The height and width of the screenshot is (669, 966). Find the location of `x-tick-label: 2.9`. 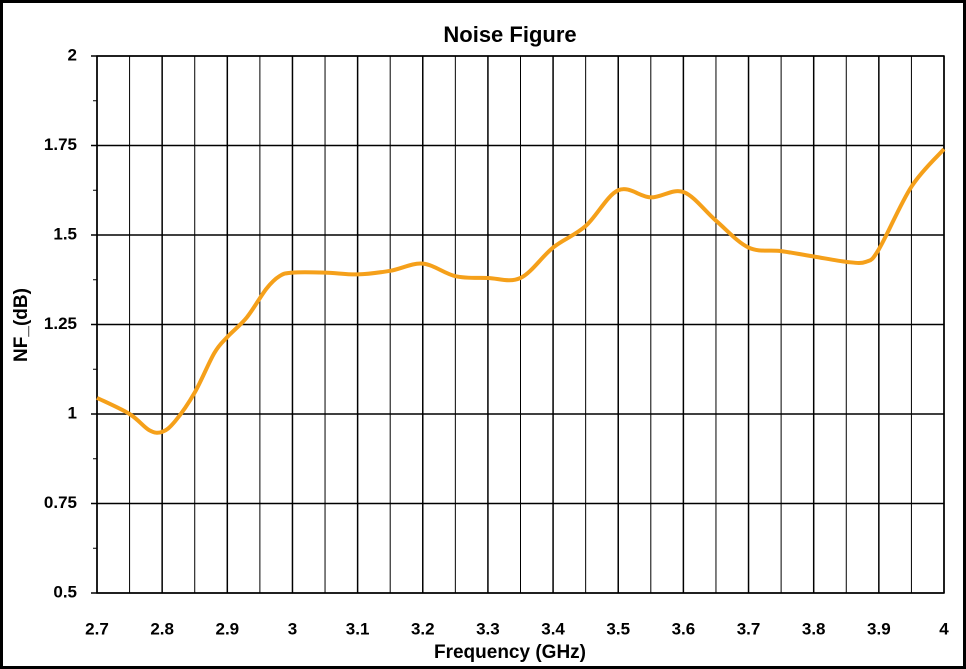

x-tick-label: 2.9 is located at coordinates (227, 628).